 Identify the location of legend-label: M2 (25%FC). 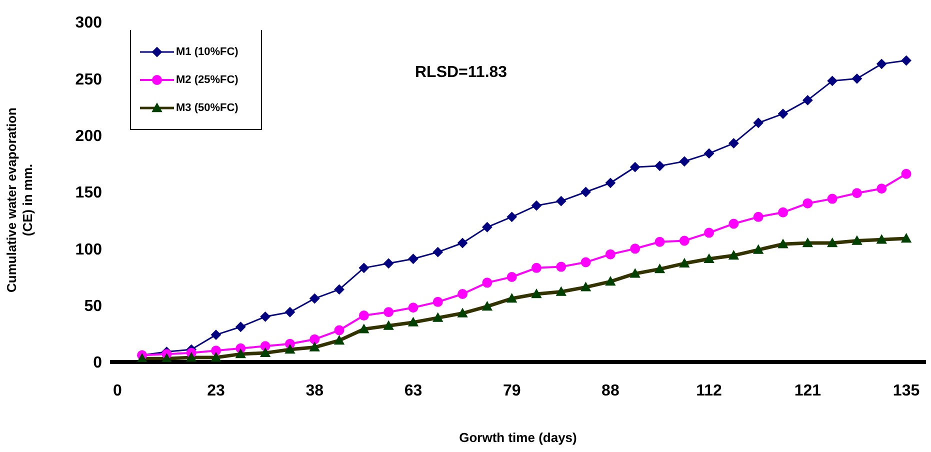
(207, 80).